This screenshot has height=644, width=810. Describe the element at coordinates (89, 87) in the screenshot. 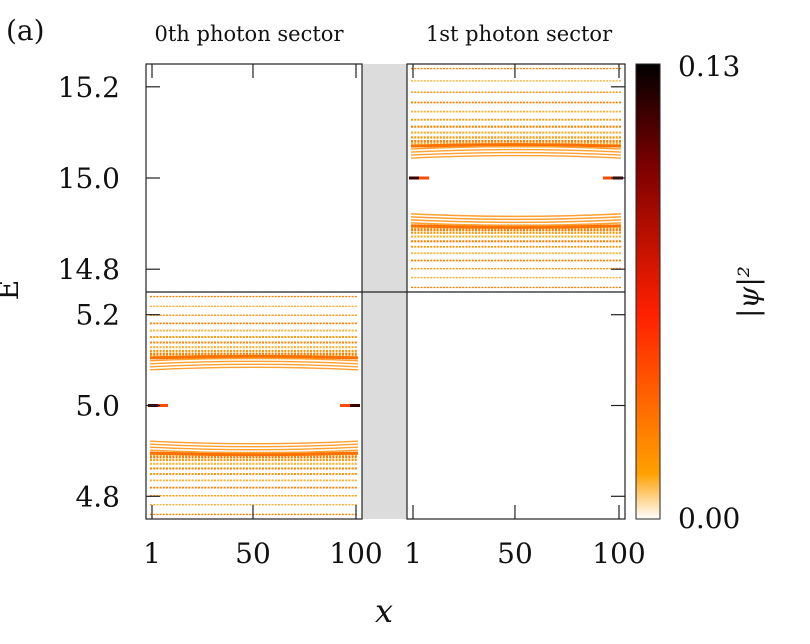

I see `y-tick-label-0-2: 15.2` at that location.